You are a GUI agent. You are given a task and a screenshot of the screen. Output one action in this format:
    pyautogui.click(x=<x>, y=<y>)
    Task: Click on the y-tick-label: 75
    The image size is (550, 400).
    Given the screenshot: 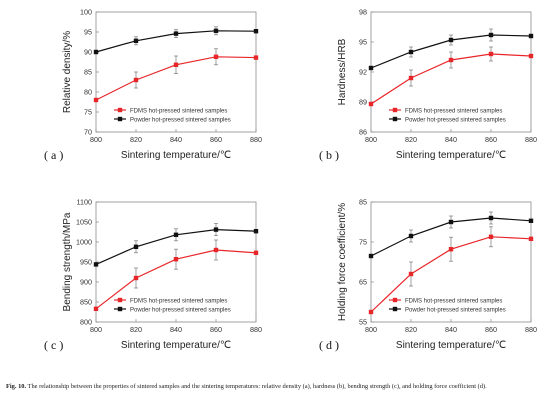 What is the action you would take?
    pyautogui.click(x=88, y=112)
    